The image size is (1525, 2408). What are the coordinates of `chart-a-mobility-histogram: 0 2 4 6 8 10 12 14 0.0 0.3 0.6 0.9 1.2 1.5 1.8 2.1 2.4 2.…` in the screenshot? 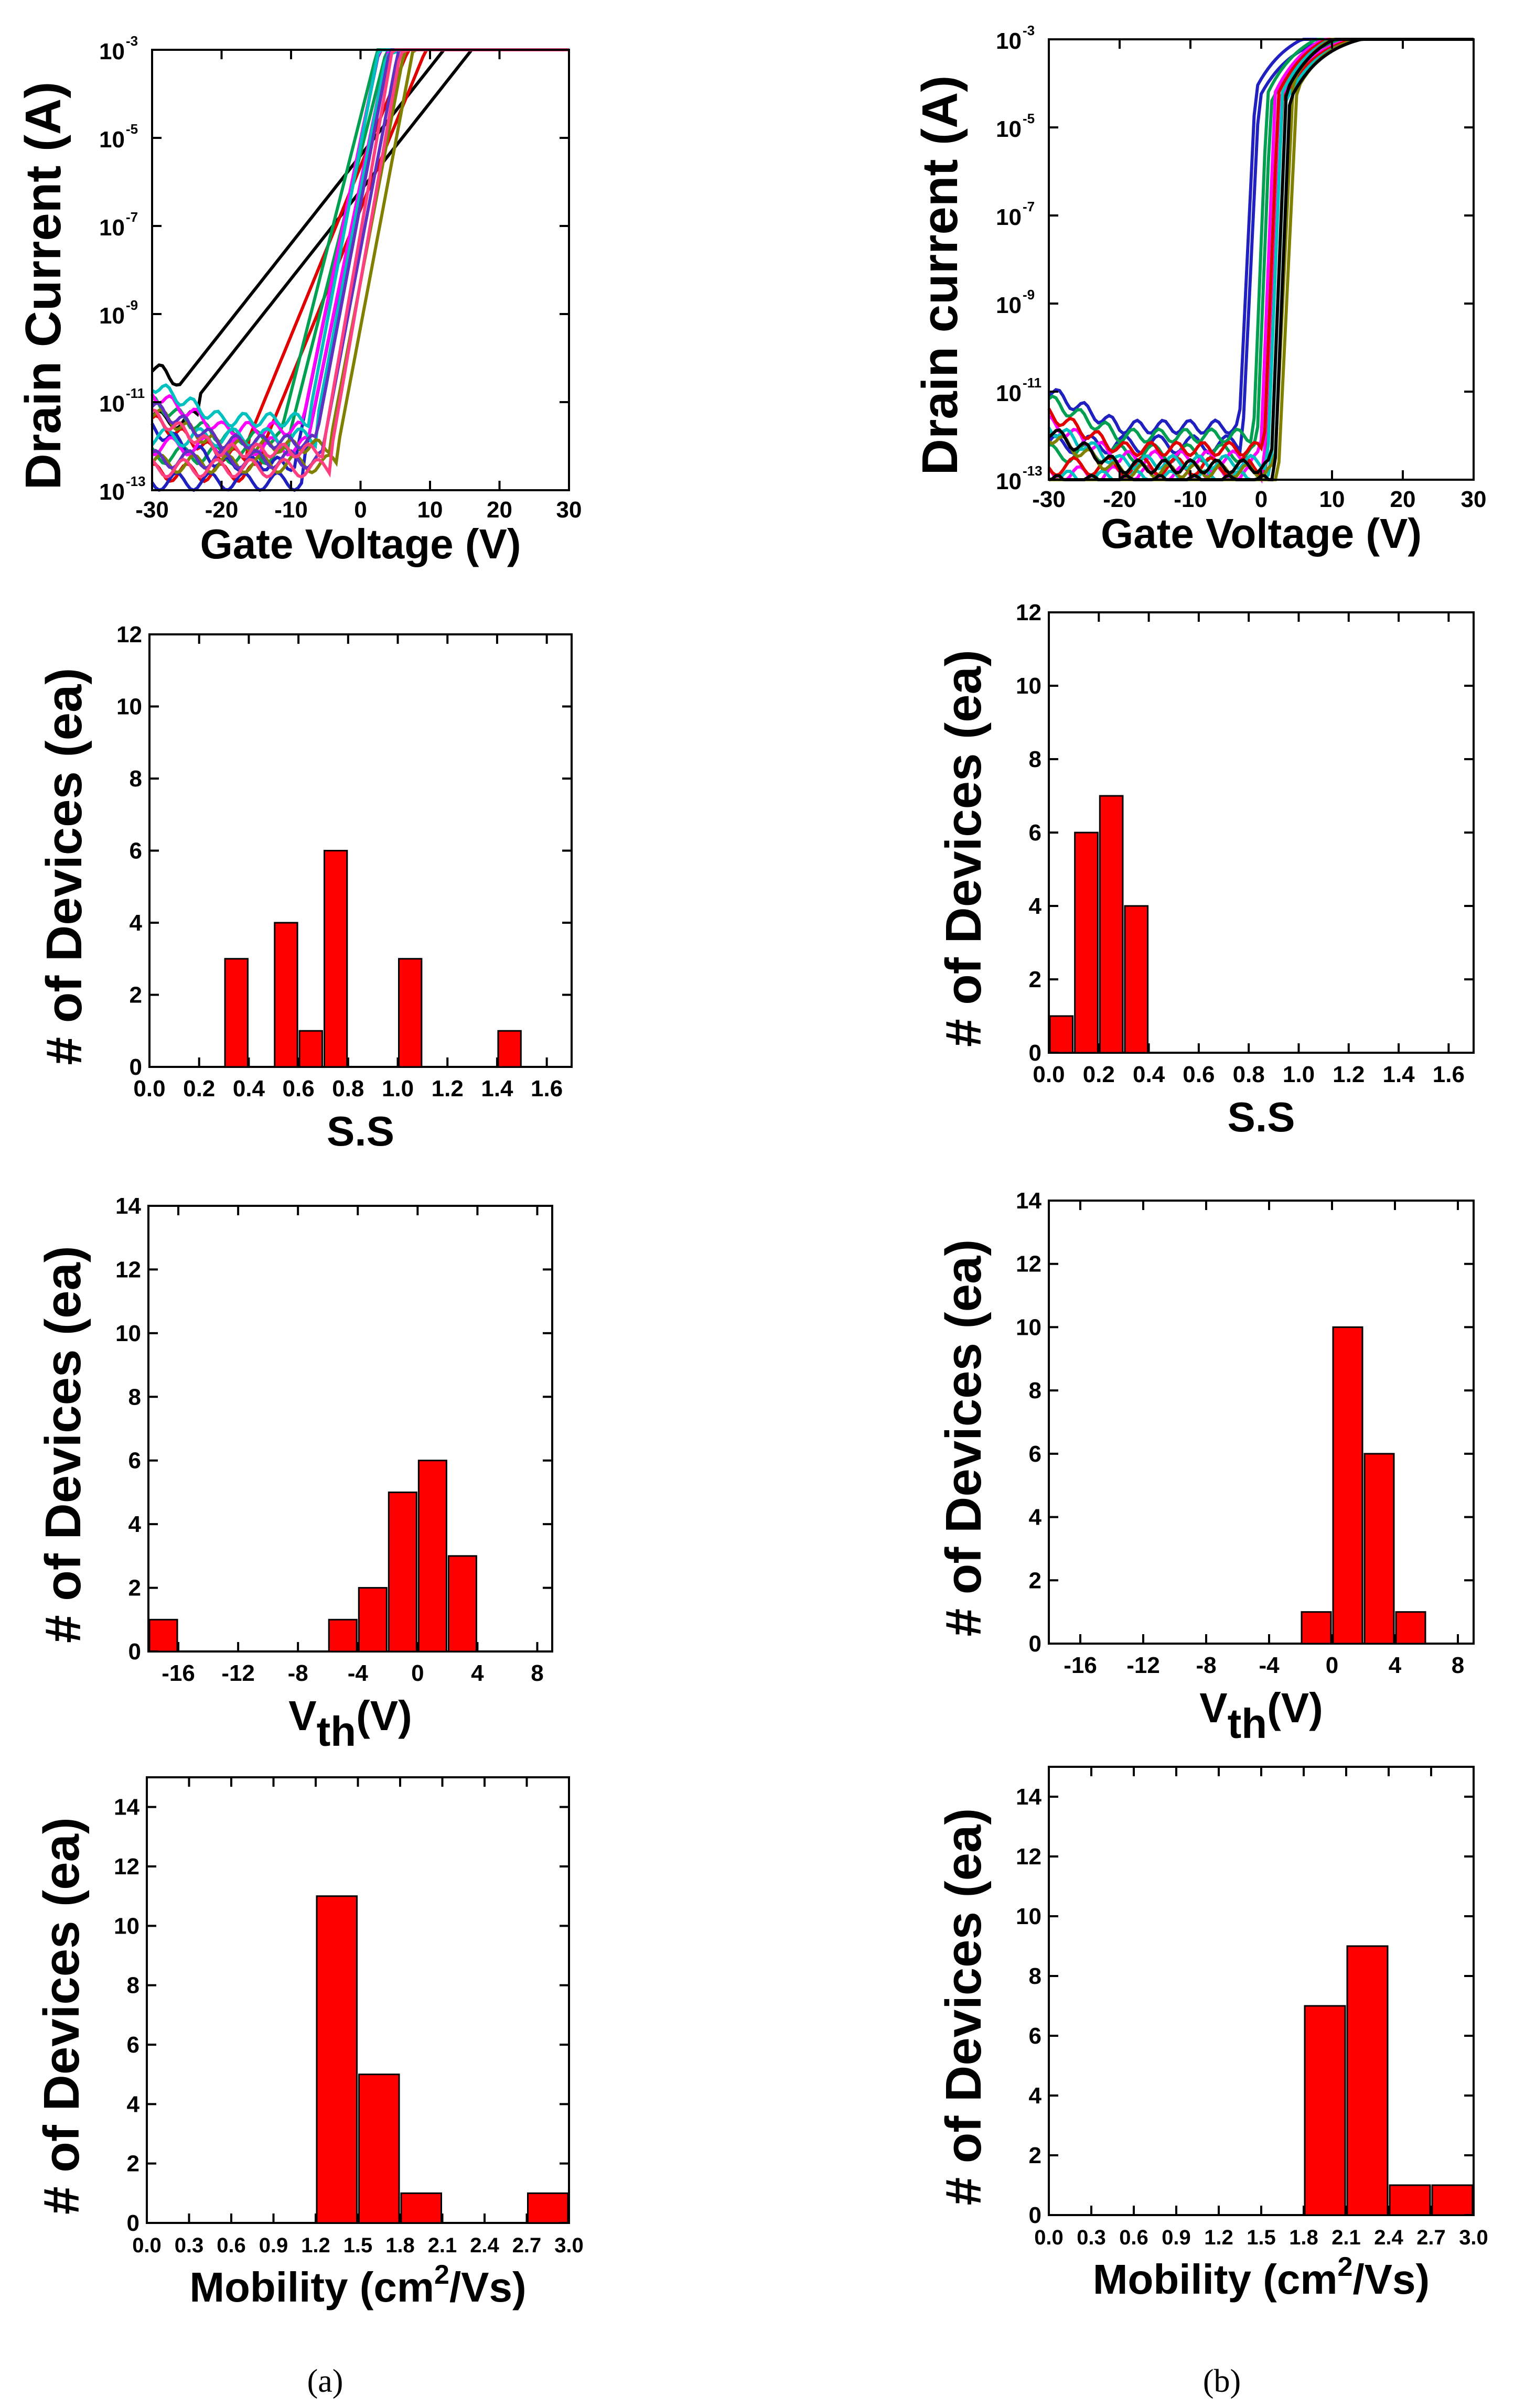 It's located at (309, 2043).